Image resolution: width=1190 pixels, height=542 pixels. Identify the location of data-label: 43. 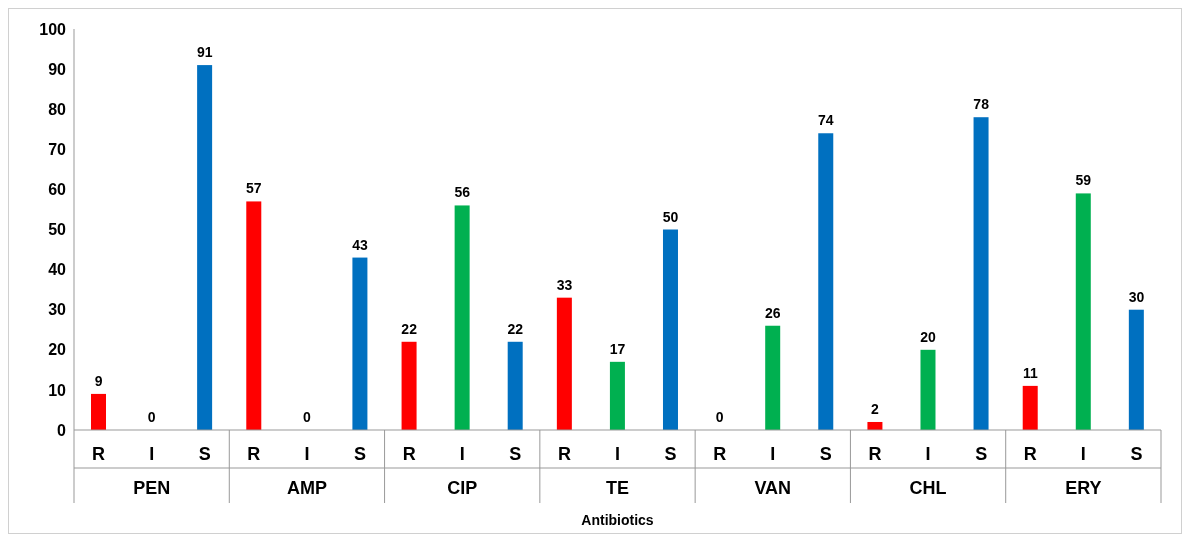
(360, 244).